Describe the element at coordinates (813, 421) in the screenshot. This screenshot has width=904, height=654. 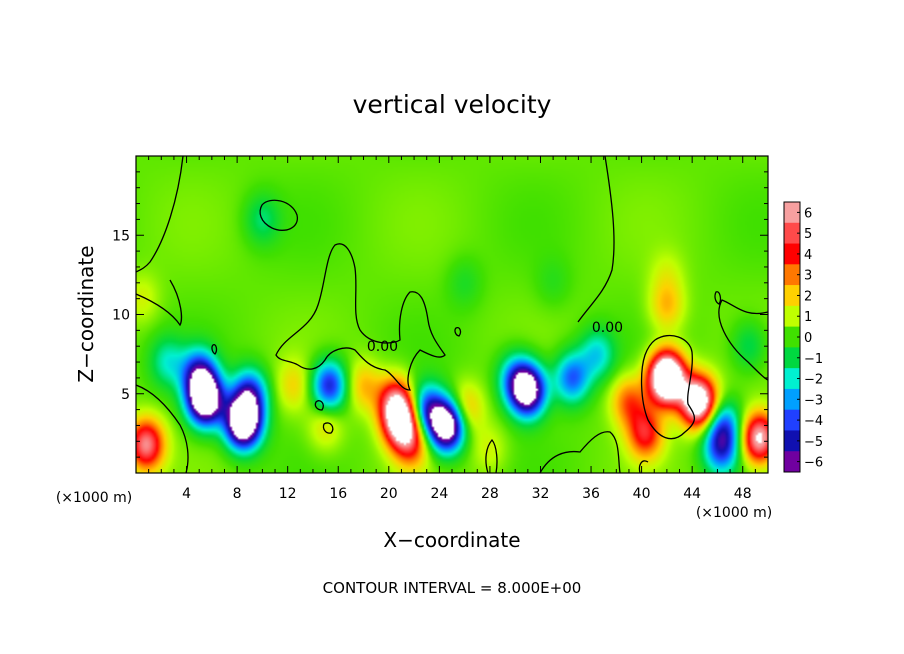
I see `colorbar-label--4: −4` at that location.